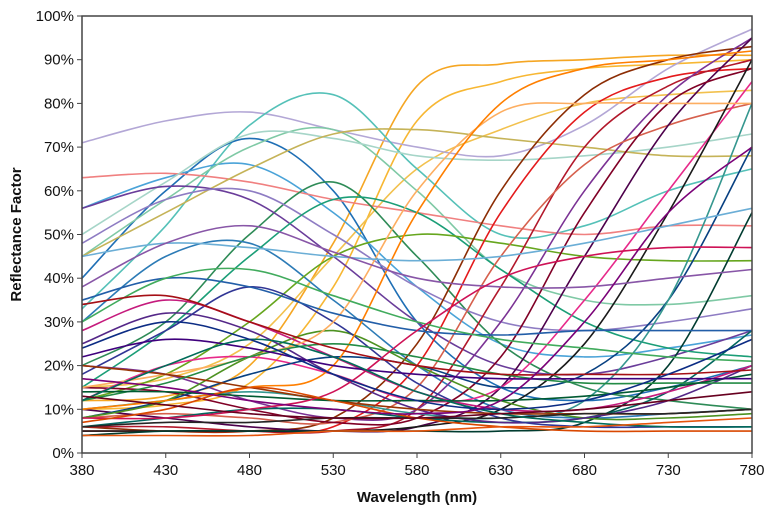  I want to click on x-tick-label: 380, so click(81, 470).